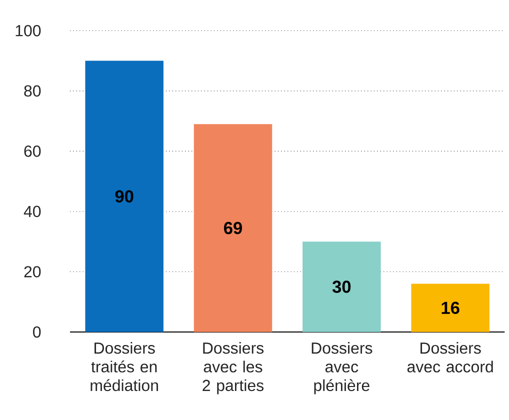  Describe the element at coordinates (233, 368) in the screenshot. I see `x-tick-label: Dossiers avec les 2 parties` at that location.